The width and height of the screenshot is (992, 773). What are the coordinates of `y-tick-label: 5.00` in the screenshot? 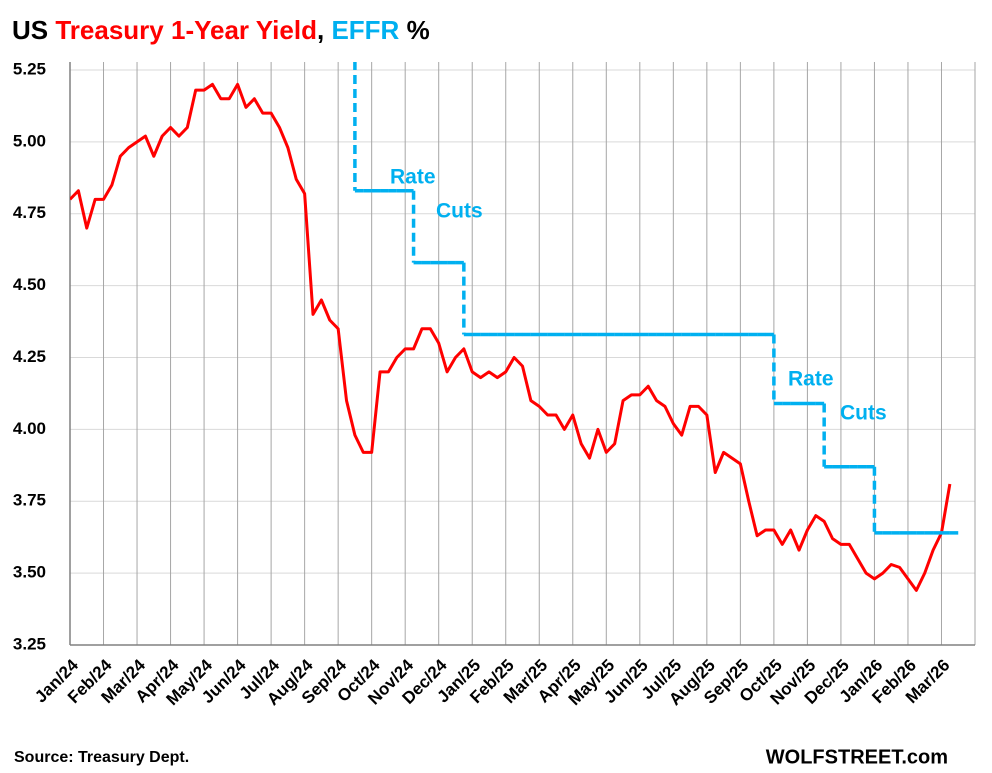 It's located at (29, 140).